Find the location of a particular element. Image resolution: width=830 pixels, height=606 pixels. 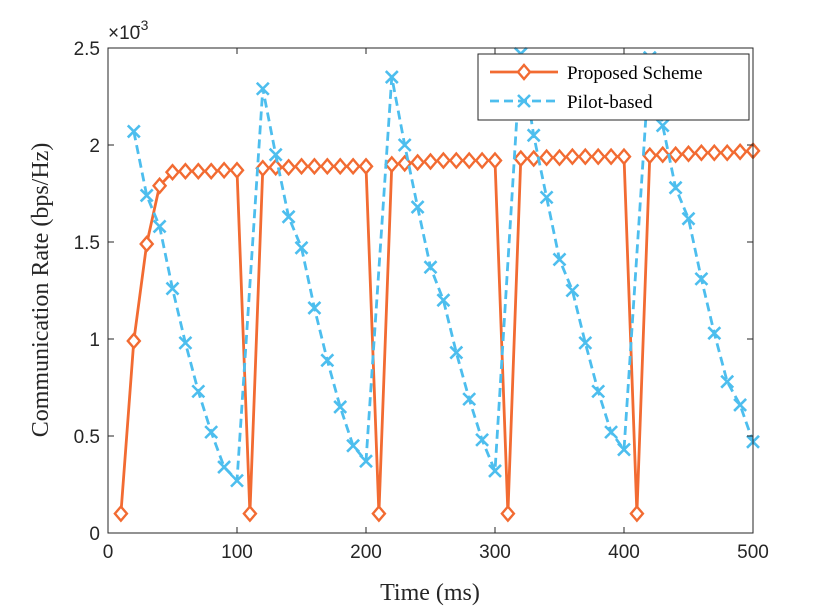

x-tick-label: 400 is located at coordinates (624, 552).